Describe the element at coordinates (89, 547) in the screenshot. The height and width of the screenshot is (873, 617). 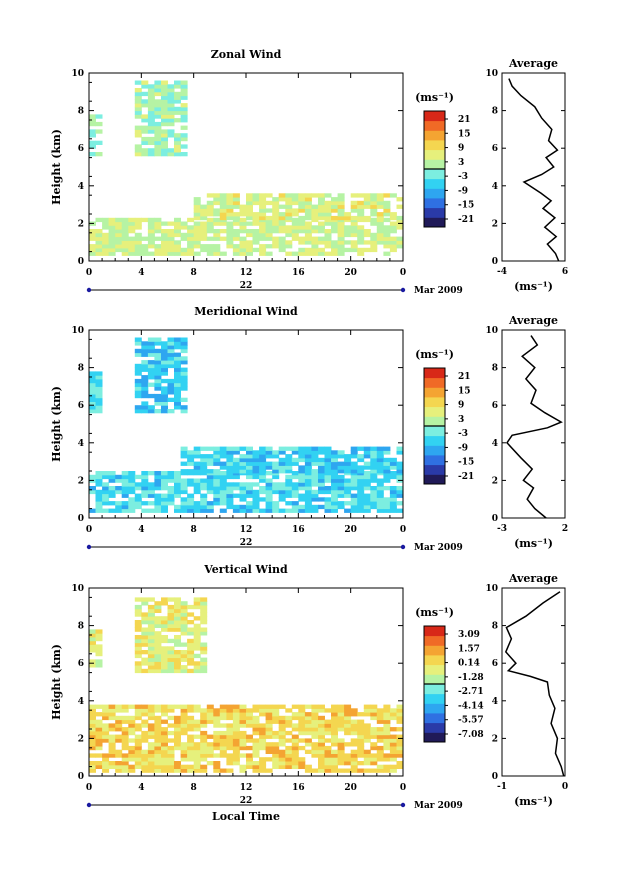
I see `date-bar-start` at that location.